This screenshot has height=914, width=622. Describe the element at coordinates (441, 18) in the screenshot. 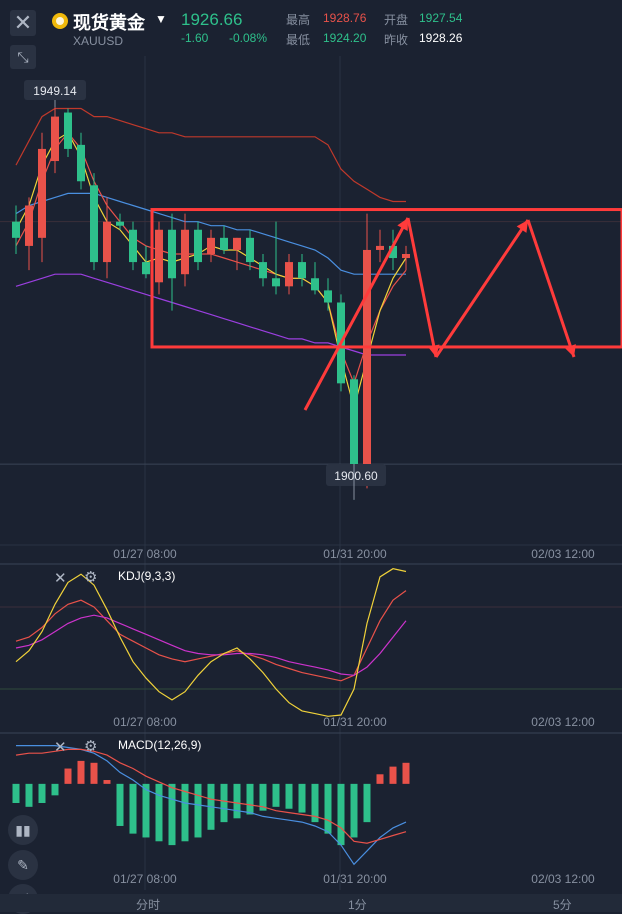

I see `open-value: 1927.54` at that location.